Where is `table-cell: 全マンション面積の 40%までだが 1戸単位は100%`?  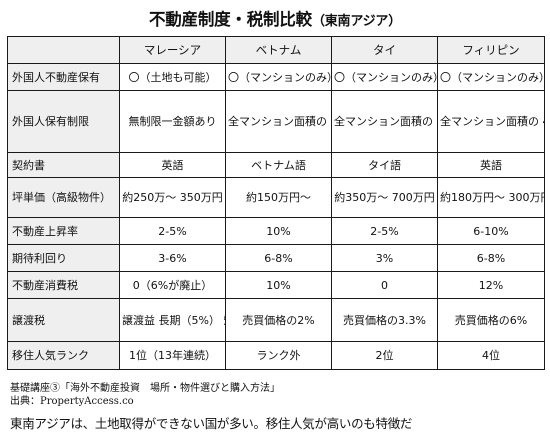 table-cell: 全マンション面積の 40%までだが 1戸単位は100% is located at coordinates (491, 121).